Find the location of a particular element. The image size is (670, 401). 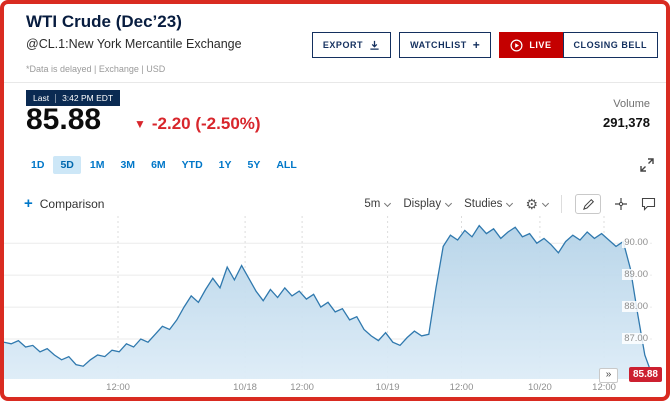

studies-dropdown: Studies is located at coordinates (489, 204).